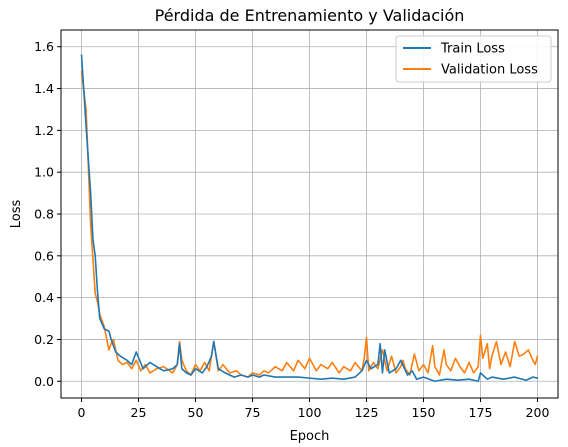  I want to click on x-tick-label: 150, so click(424, 412).